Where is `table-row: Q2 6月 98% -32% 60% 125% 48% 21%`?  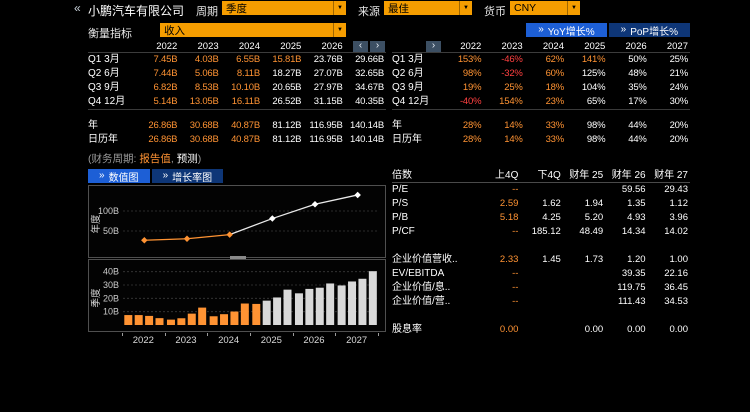
table-row: Q2 6月 98% -32% 60% 125% 48% 21% is located at coordinates (541, 74).